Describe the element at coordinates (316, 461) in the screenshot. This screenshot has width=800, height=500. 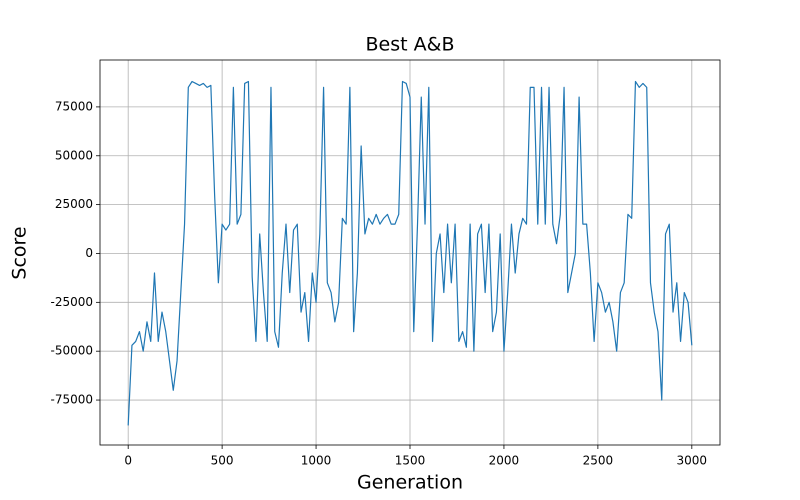
I see `x-tick-label: 1000` at that location.